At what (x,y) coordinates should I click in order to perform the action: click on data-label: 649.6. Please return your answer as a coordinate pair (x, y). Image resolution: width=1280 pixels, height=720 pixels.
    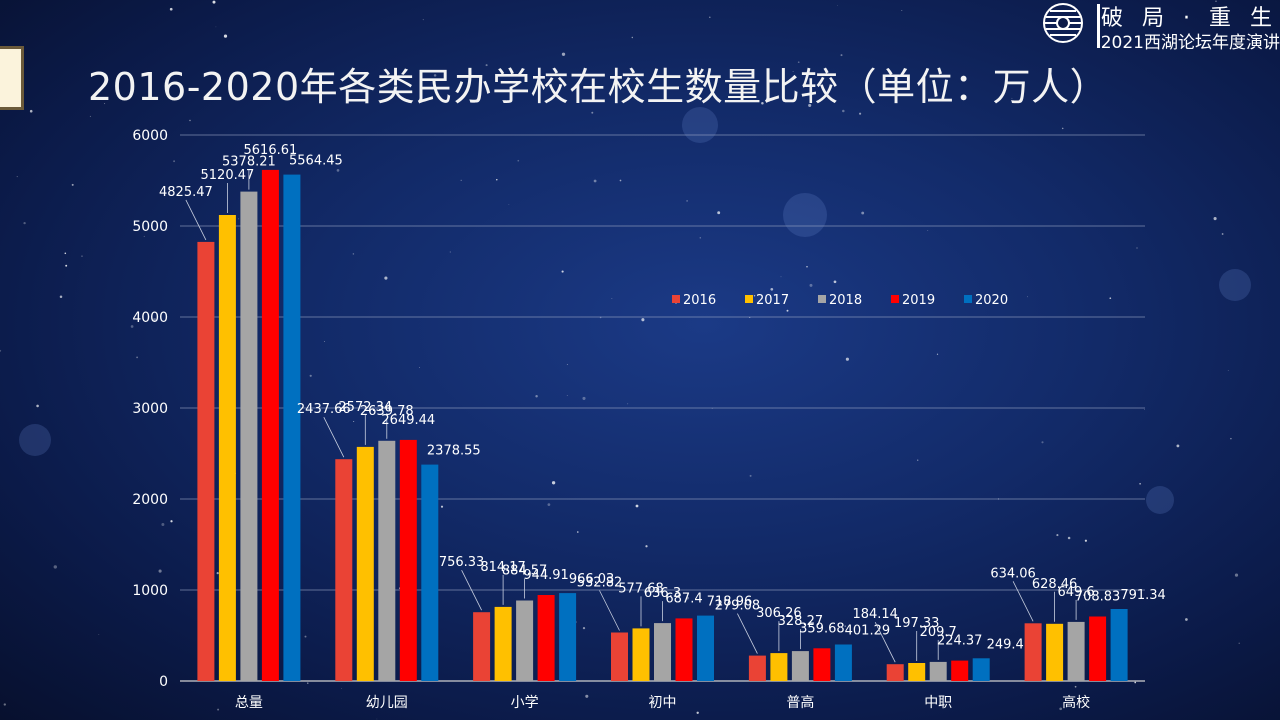
    Looking at the image, I should click on (1075, 592).